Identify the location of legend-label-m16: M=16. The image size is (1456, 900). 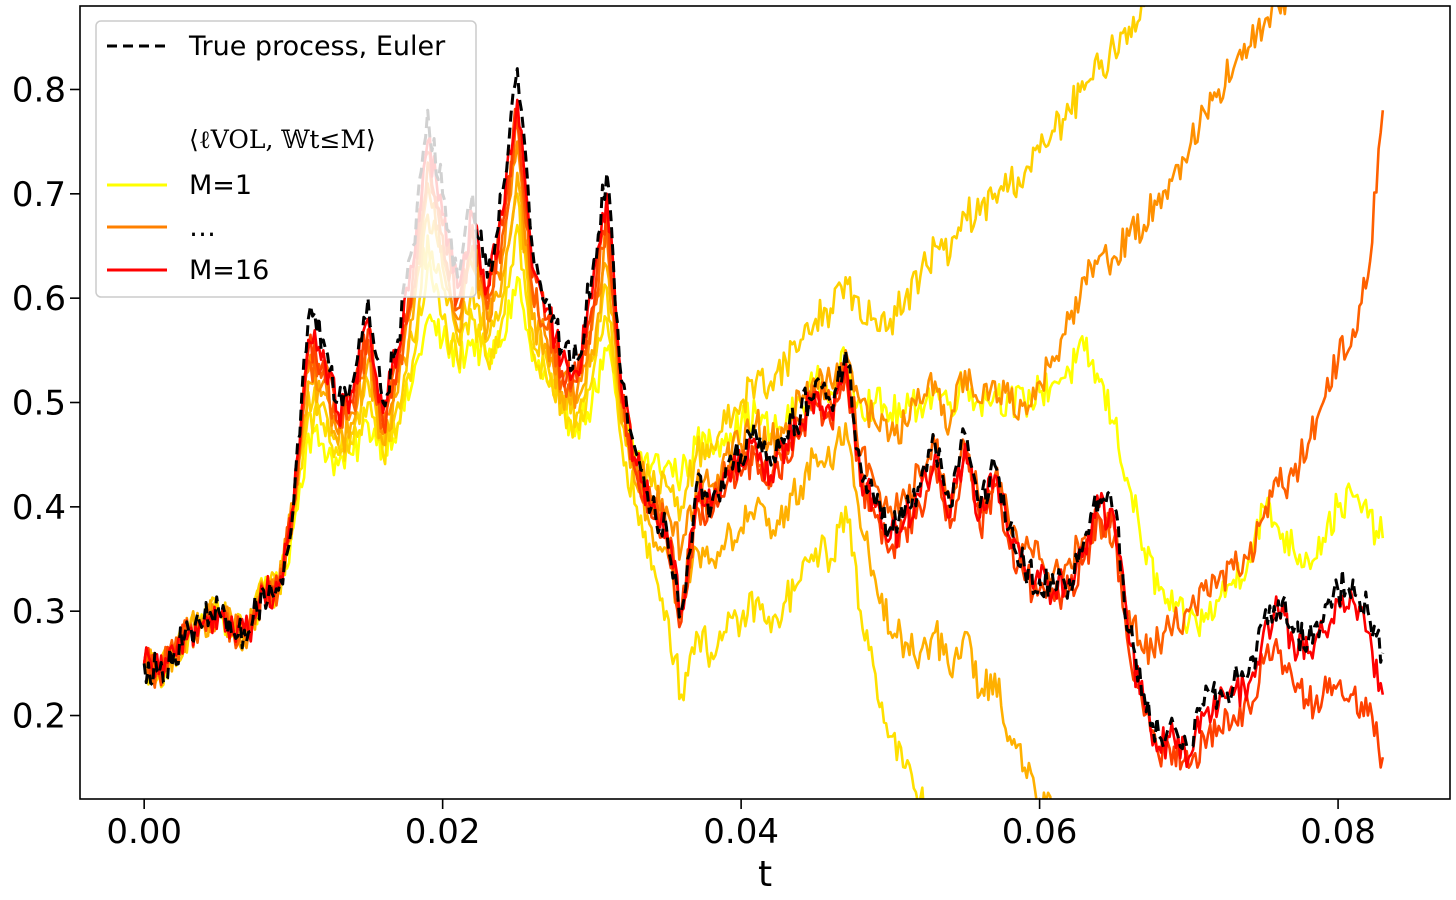
(229, 270).